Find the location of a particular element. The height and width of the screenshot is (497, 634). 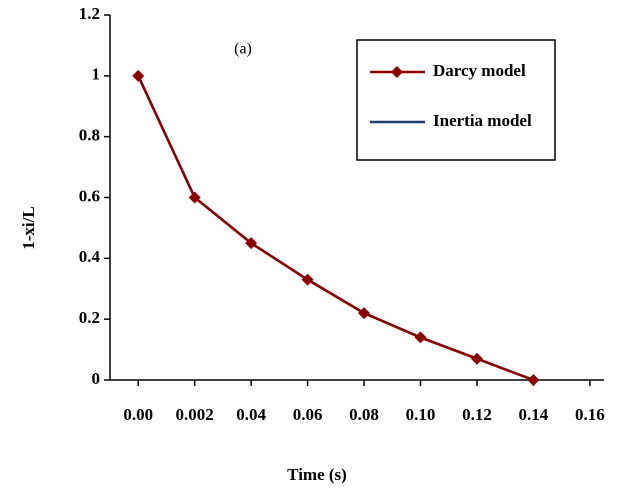

y-tick-label: 1 is located at coordinates (96, 74).